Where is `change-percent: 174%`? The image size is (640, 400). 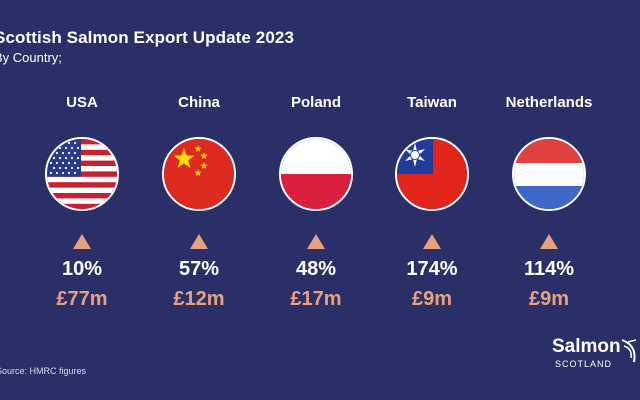
change-percent: 174% is located at coordinates (432, 269).